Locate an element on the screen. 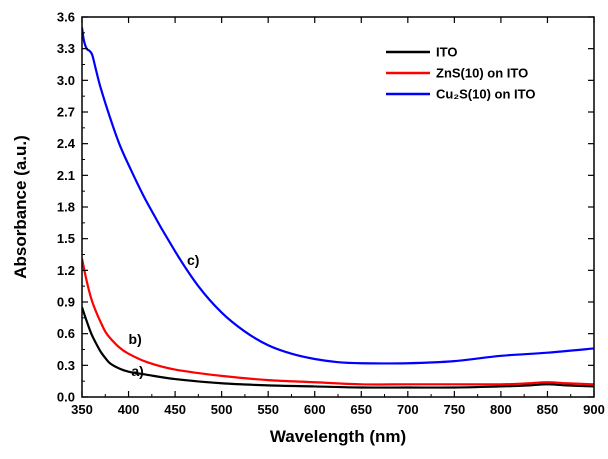 The image size is (608, 459). curve-label-3: c) is located at coordinates (193, 260).